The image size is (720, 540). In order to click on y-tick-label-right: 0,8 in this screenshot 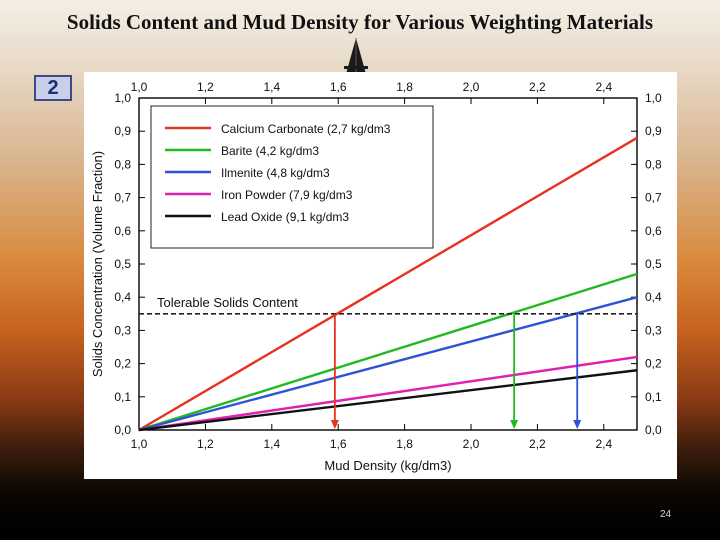, I will do `click(653, 164)`.